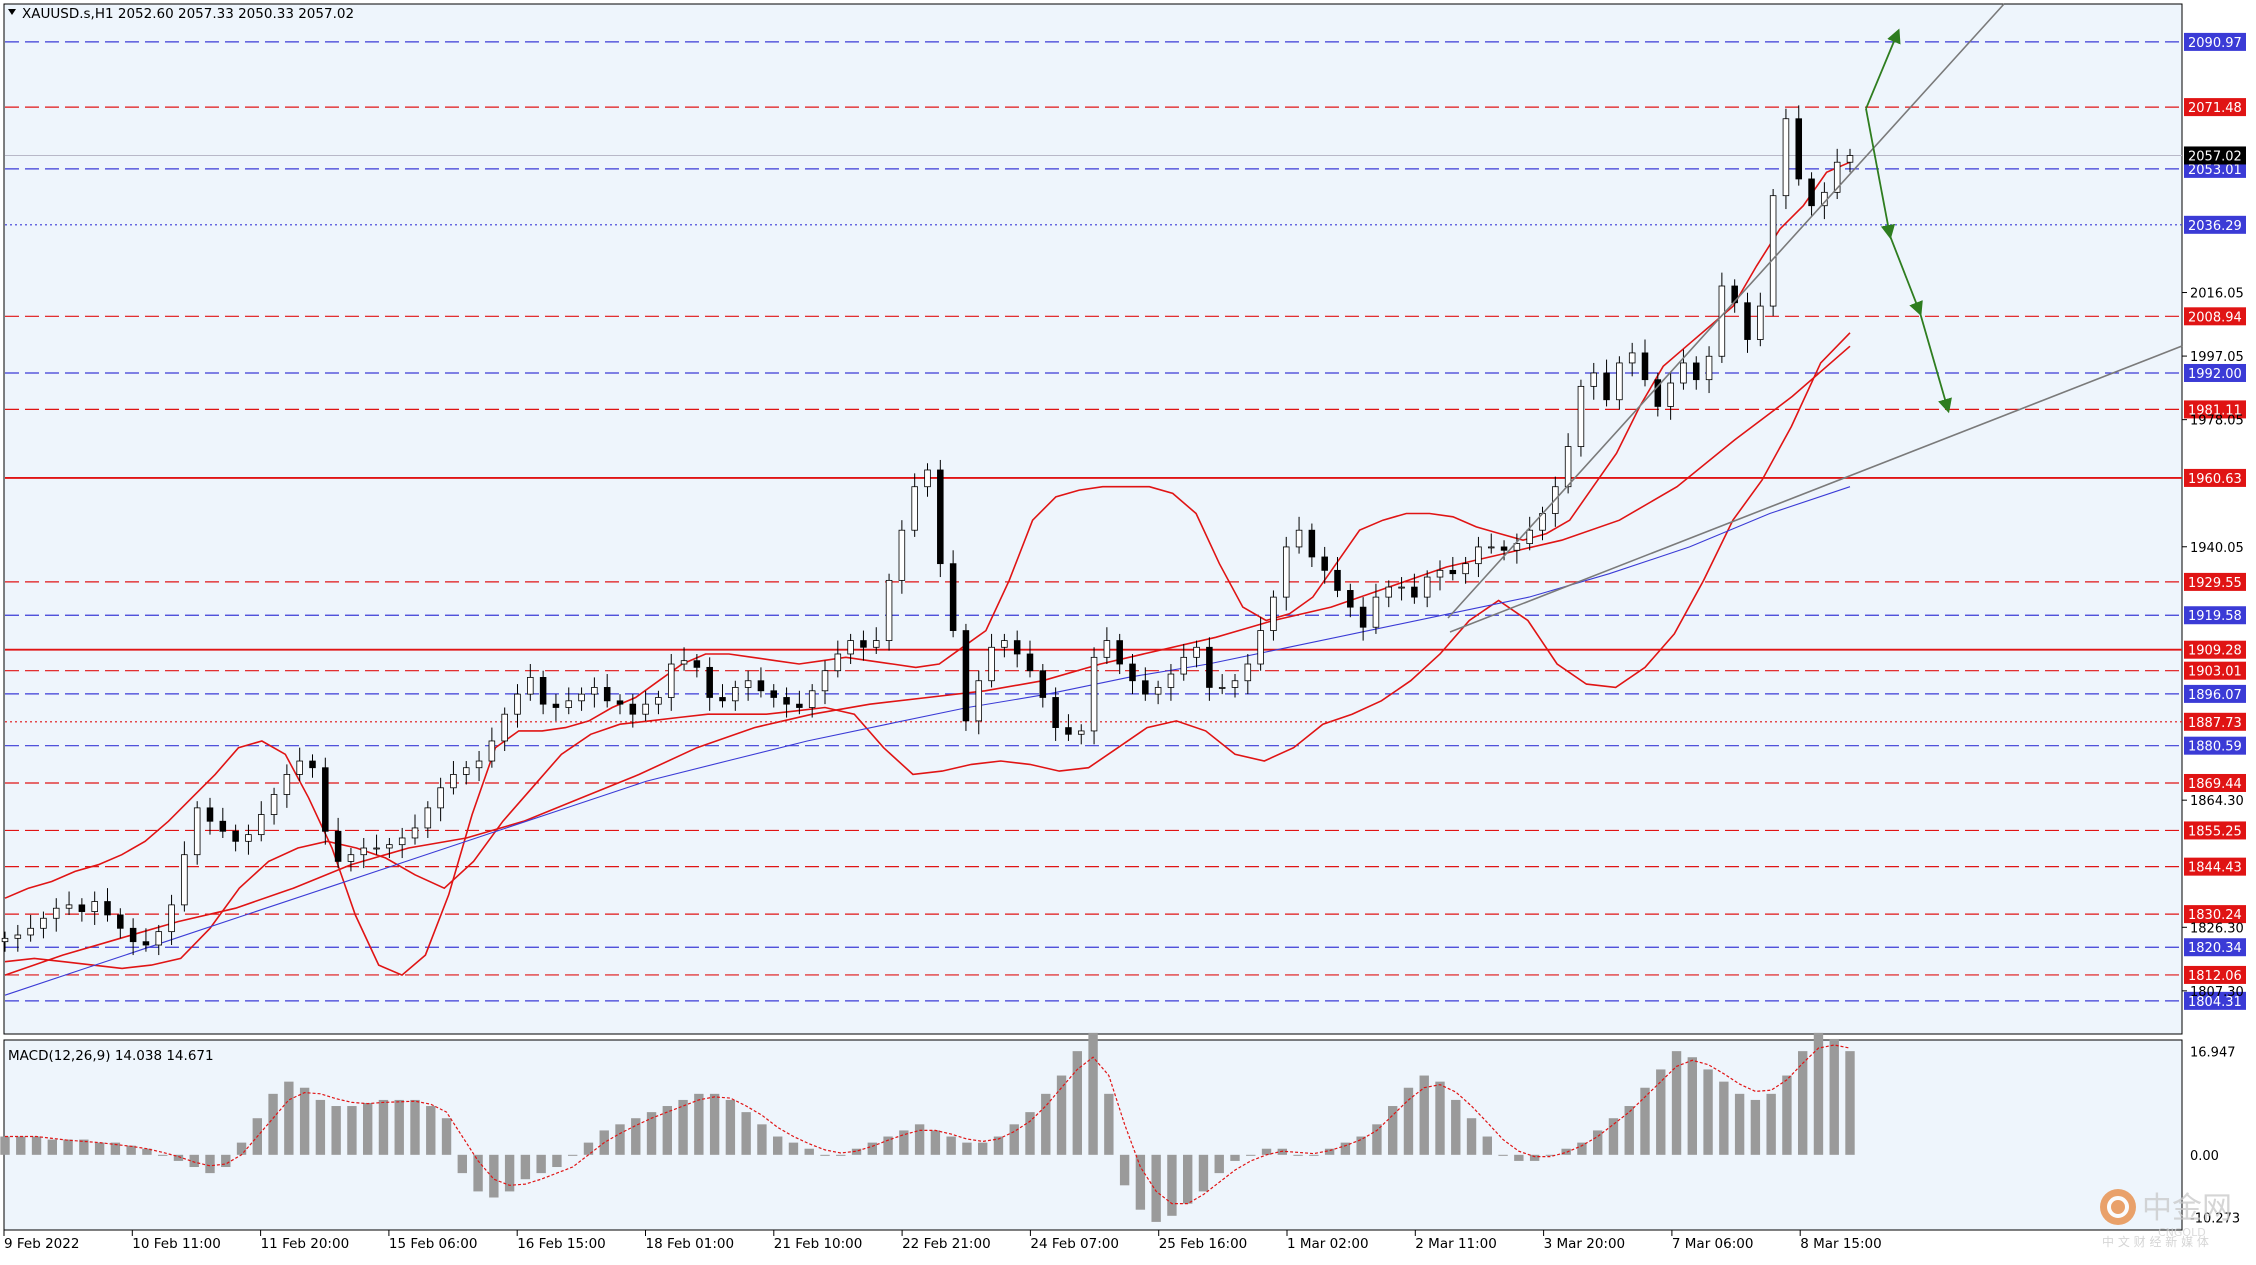  What do you see at coordinates (690, 1244) in the screenshot?
I see `time-tick-label: 18 Feb 01:00` at bounding box center [690, 1244].